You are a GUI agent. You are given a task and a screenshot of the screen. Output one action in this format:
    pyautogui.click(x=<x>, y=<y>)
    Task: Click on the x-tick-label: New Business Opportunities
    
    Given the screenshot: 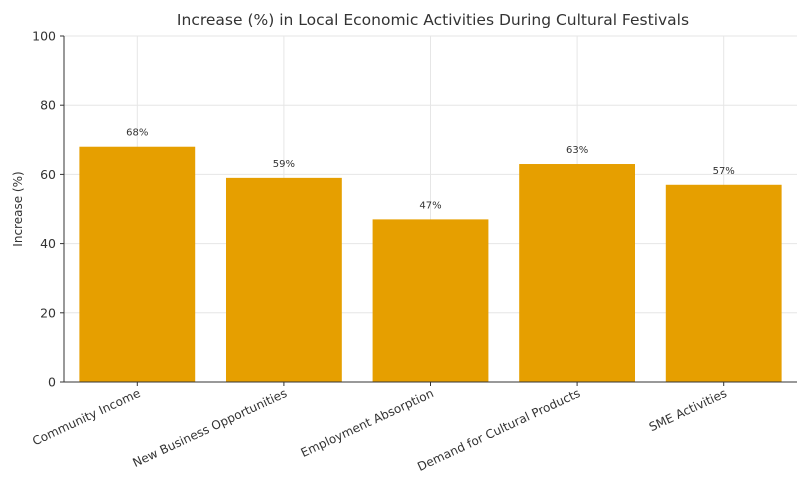 What is the action you would take?
    pyautogui.click(x=209, y=428)
    